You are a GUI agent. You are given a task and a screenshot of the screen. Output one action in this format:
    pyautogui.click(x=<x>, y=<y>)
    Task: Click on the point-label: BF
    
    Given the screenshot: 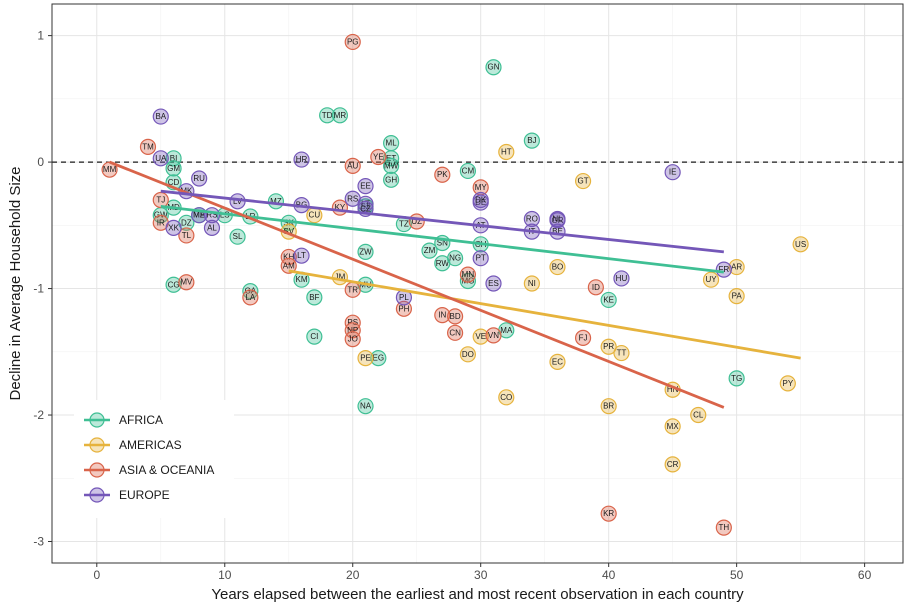 What is the action you would take?
    pyautogui.click(x=314, y=297)
    